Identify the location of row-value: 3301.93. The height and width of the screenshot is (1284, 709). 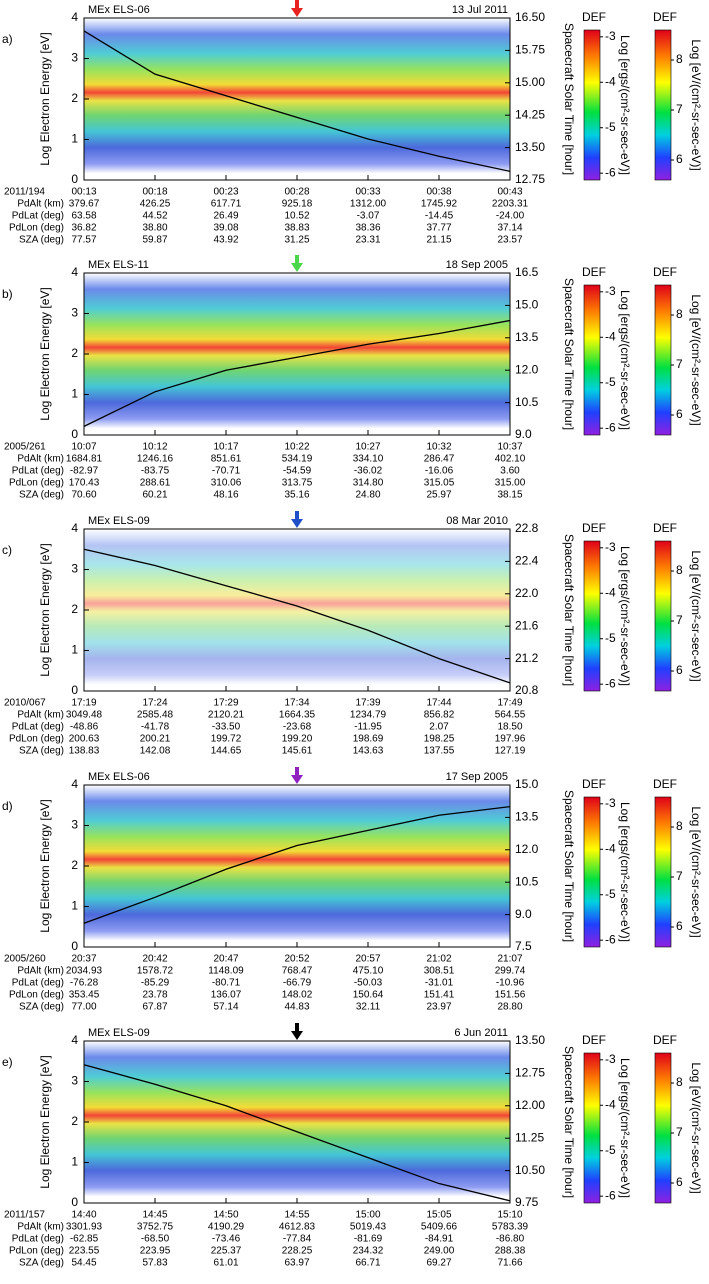
(84, 1227).